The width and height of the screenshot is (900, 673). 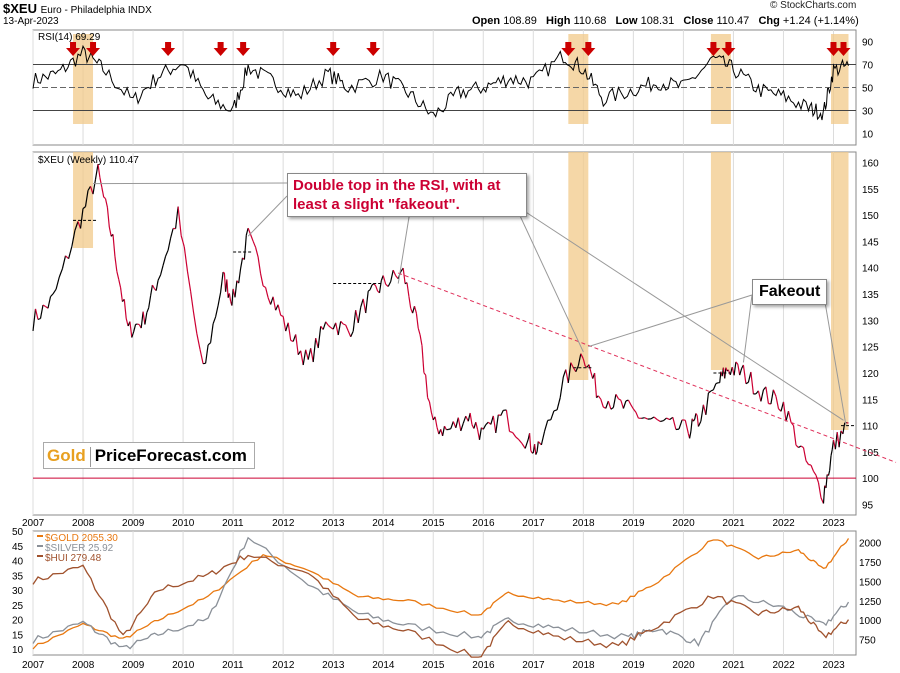 What do you see at coordinates (96, 10) in the screenshot?
I see `symbol-description: Euro - Philadelphia INDX` at bounding box center [96, 10].